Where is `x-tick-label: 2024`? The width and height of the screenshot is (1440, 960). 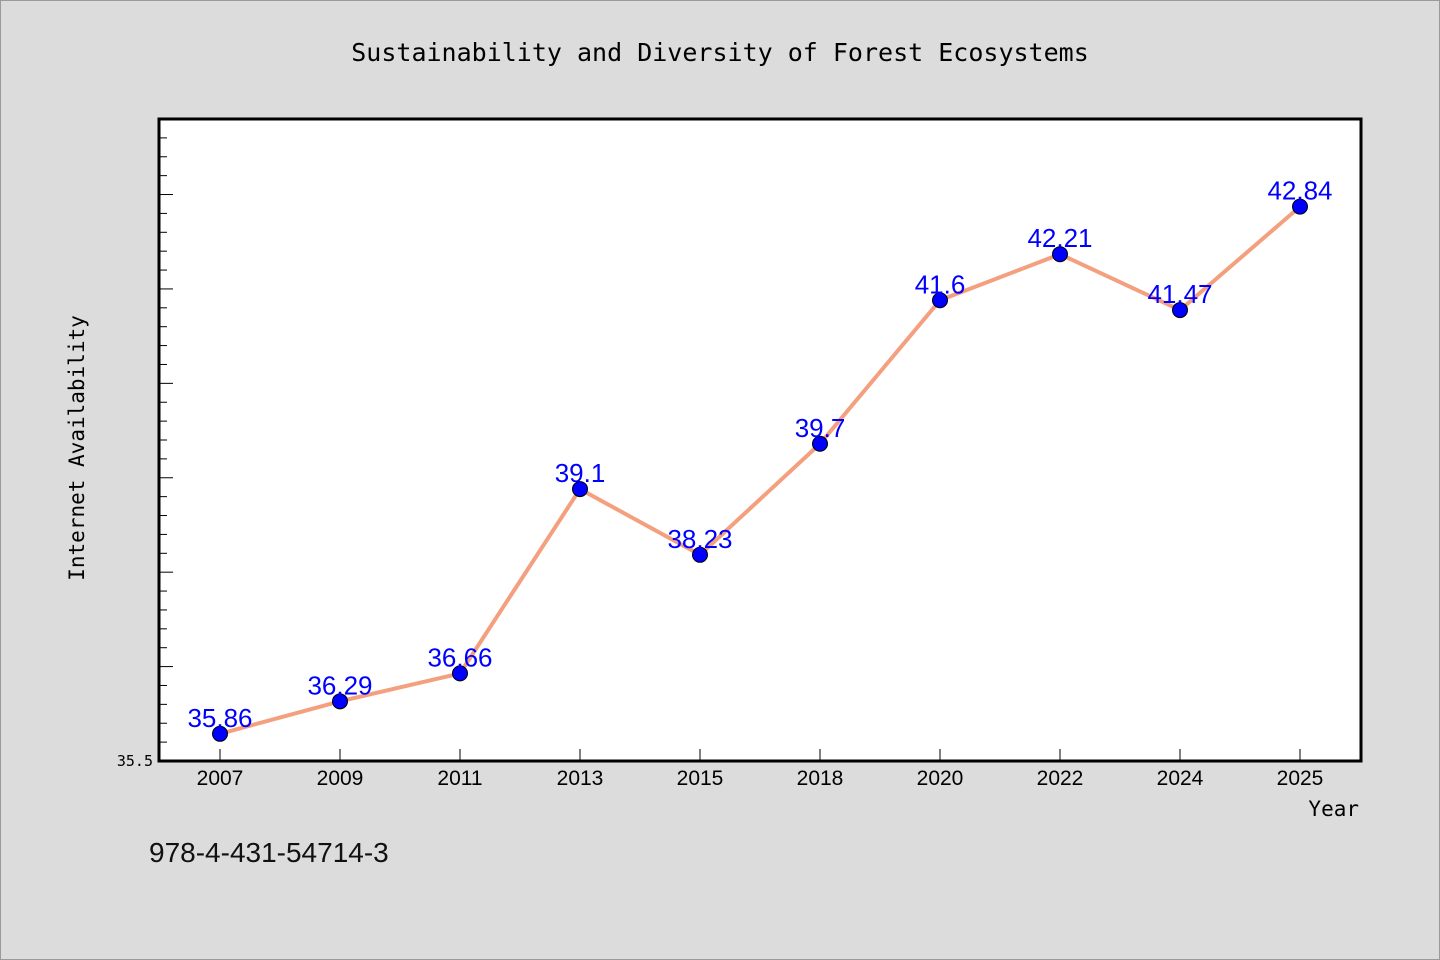
x-tick-label: 2024 is located at coordinates (1180, 778).